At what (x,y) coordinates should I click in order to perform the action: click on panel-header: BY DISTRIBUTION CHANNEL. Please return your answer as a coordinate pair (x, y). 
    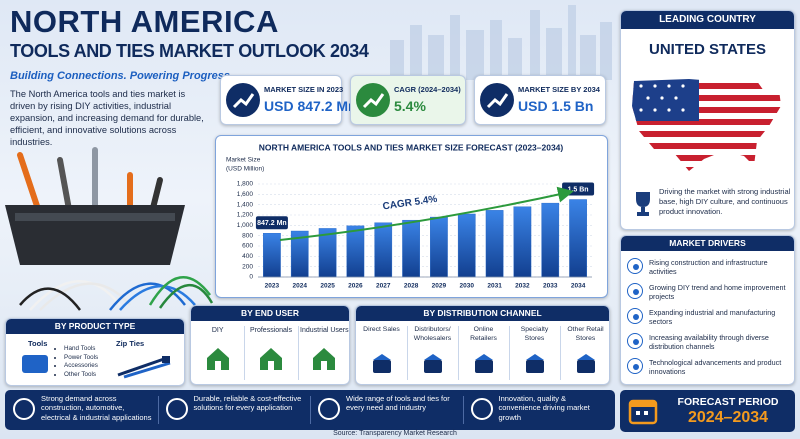
    Looking at the image, I should click on (482, 313).